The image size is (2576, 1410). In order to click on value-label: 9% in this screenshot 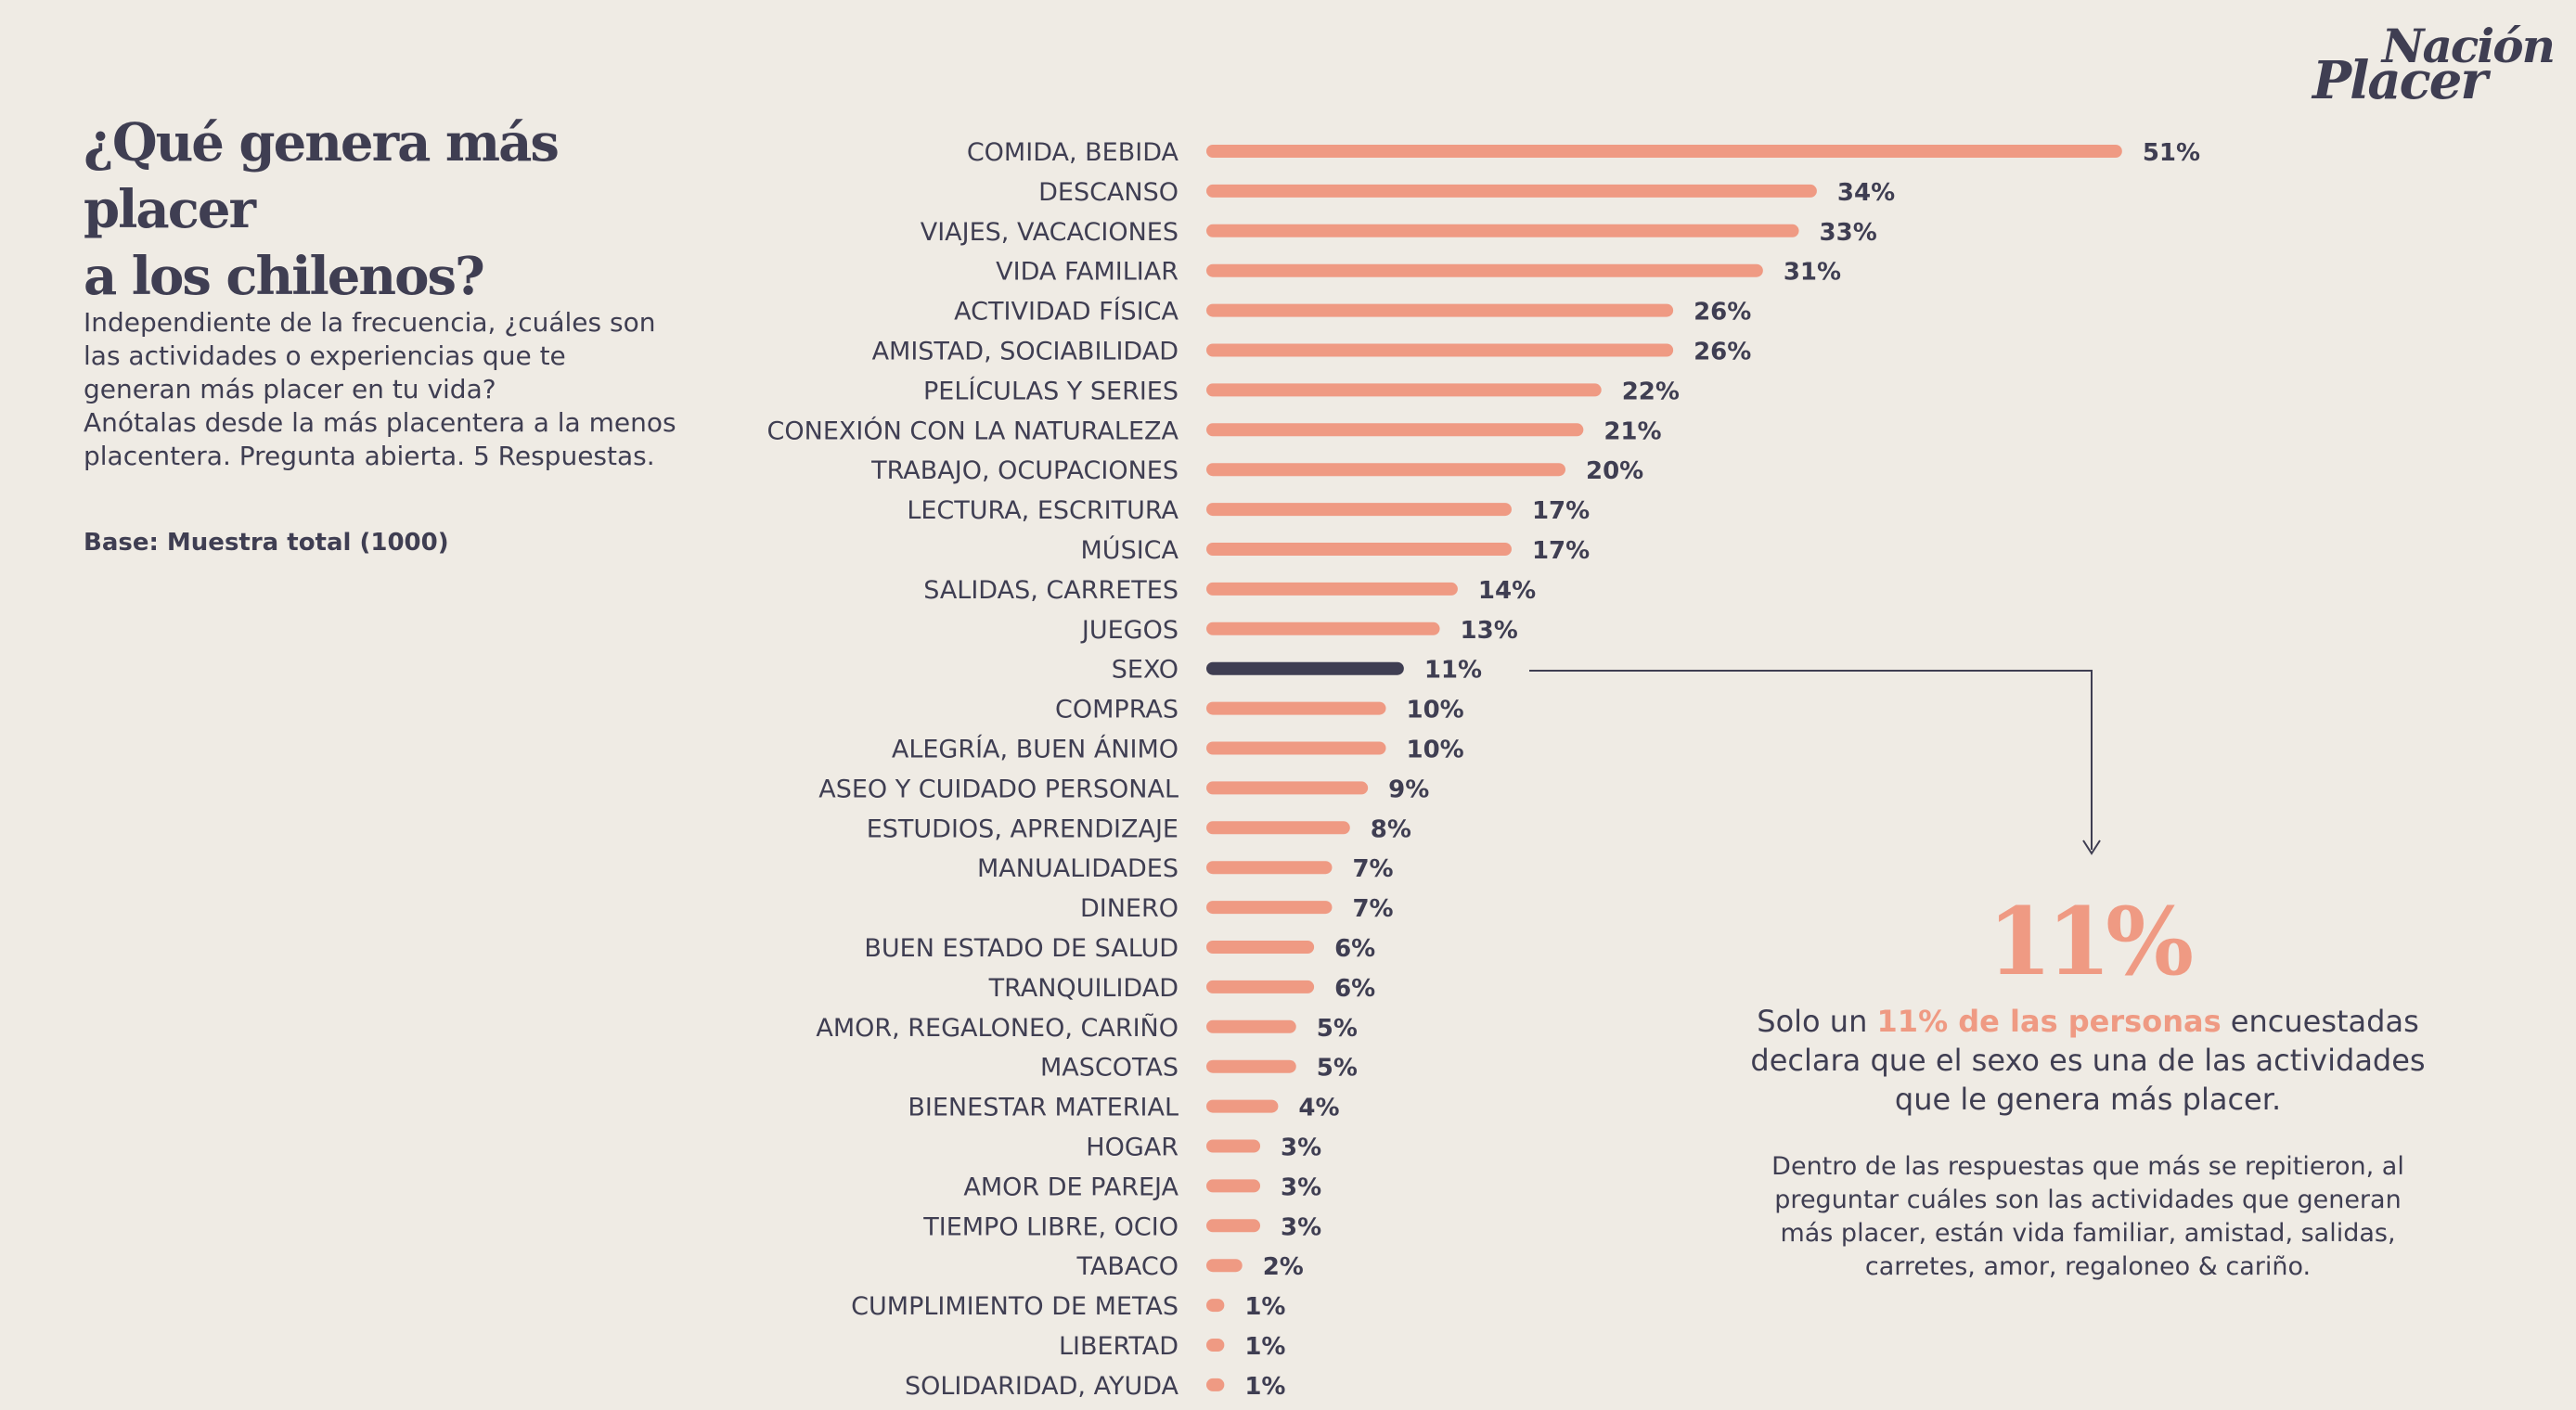, I will do `click(1409, 789)`.